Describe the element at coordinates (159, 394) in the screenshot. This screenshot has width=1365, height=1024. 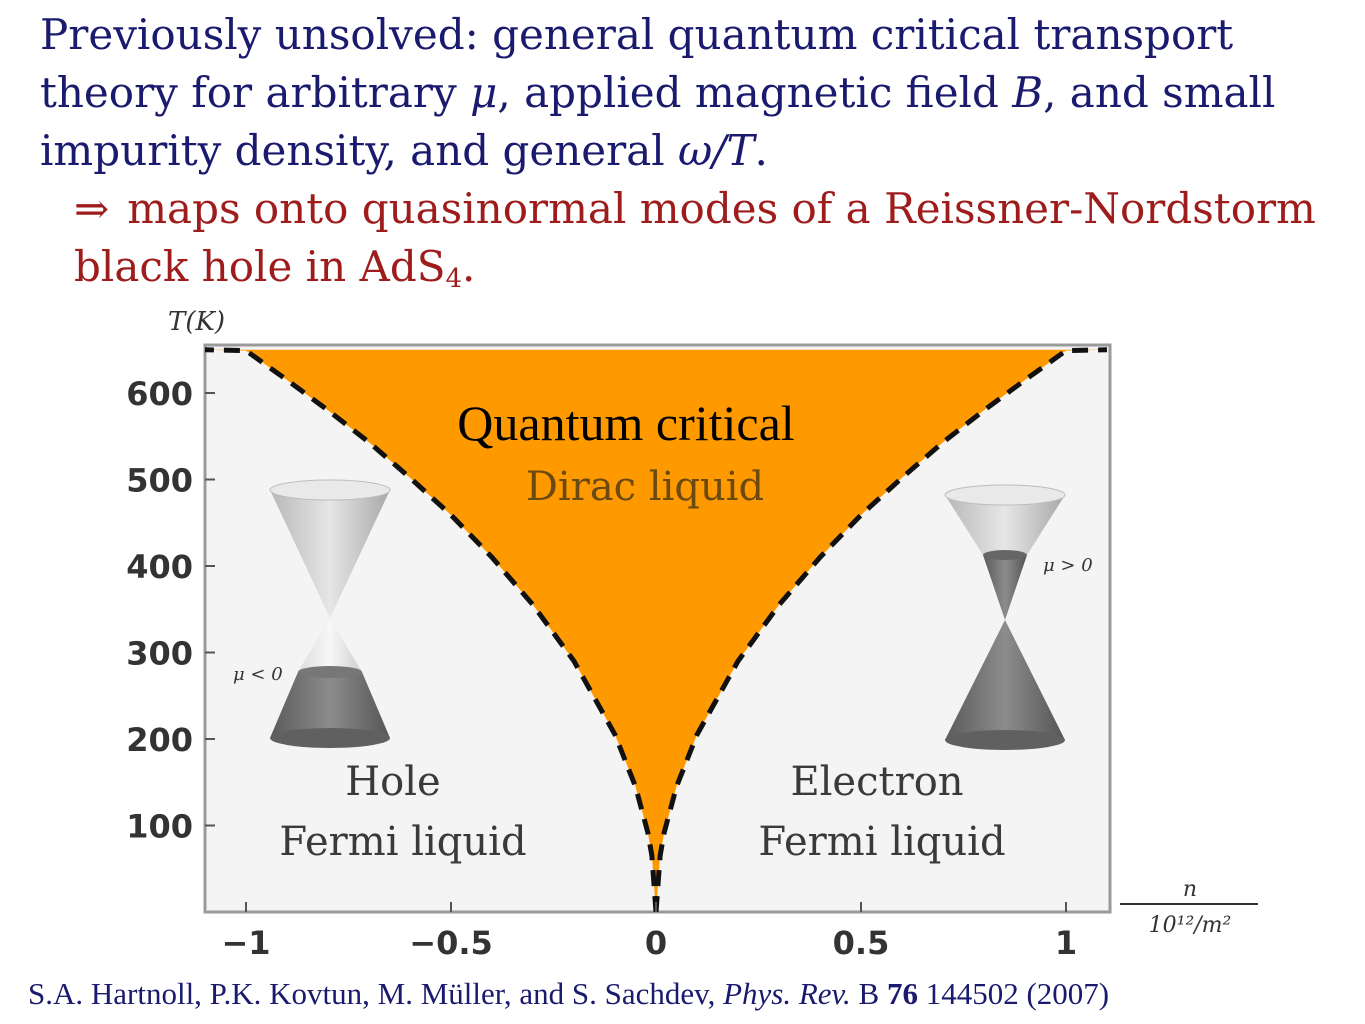
I see `y-tick-label: 600` at that location.